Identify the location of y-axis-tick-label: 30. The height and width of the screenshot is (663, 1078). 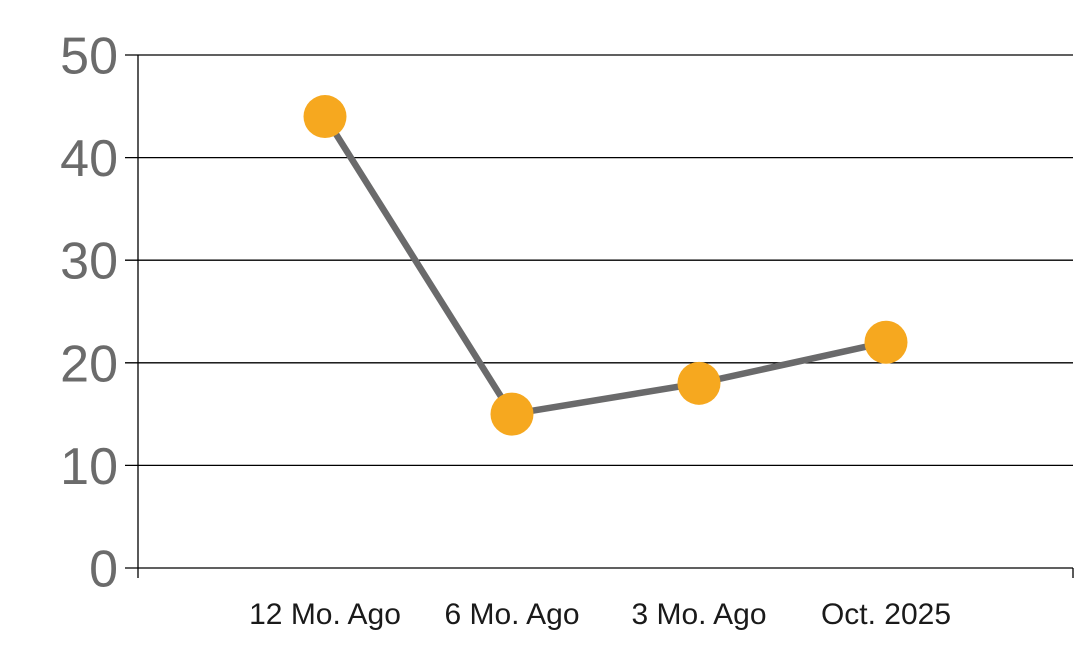
(89, 262).